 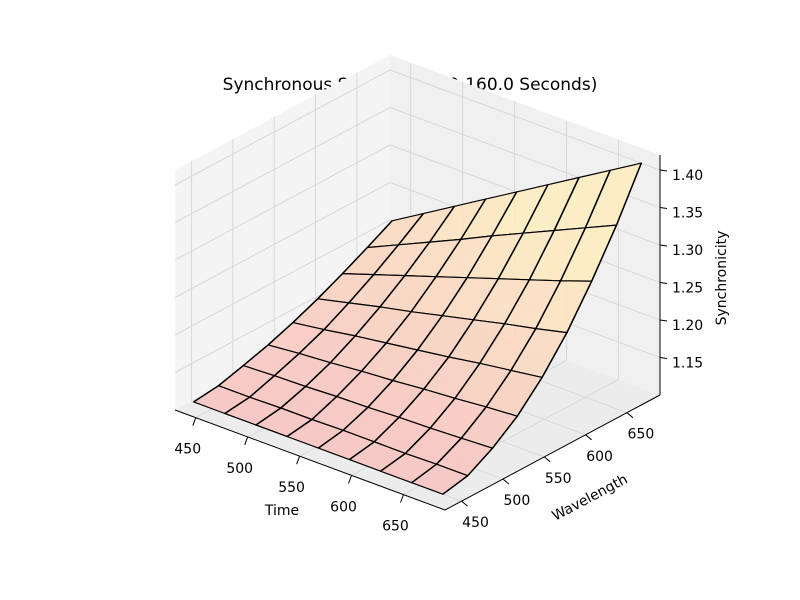 What do you see at coordinates (641, 435) in the screenshot?
I see `y-tick-label: 650` at bounding box center [641, 435].